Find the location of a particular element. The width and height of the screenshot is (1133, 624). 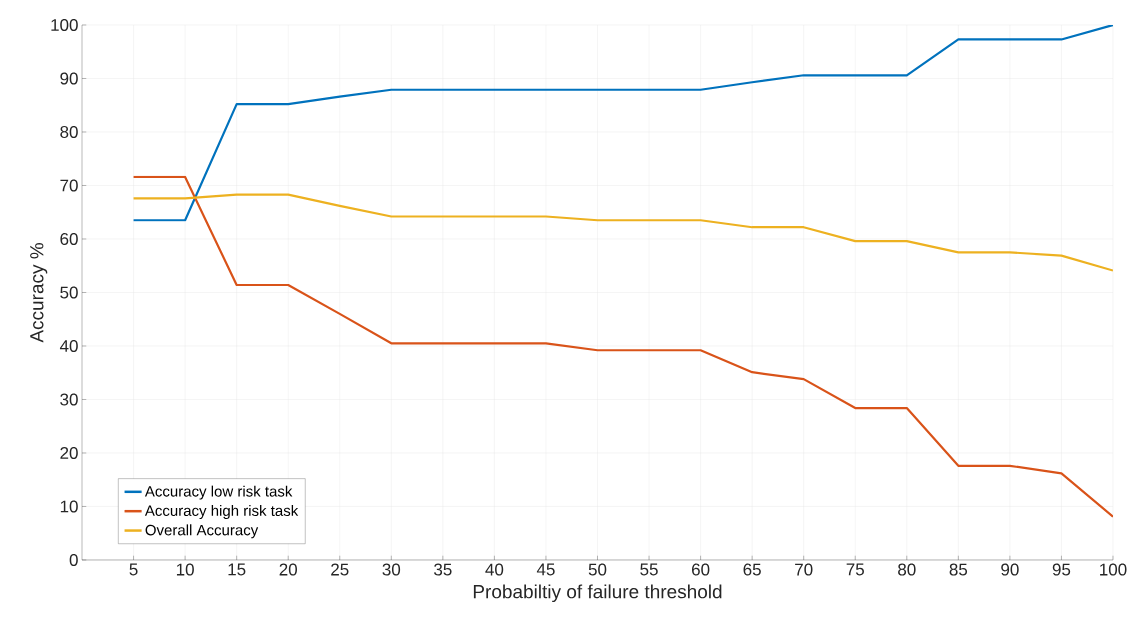

y-tick-label: 20 is located at coordinates (69, 453).